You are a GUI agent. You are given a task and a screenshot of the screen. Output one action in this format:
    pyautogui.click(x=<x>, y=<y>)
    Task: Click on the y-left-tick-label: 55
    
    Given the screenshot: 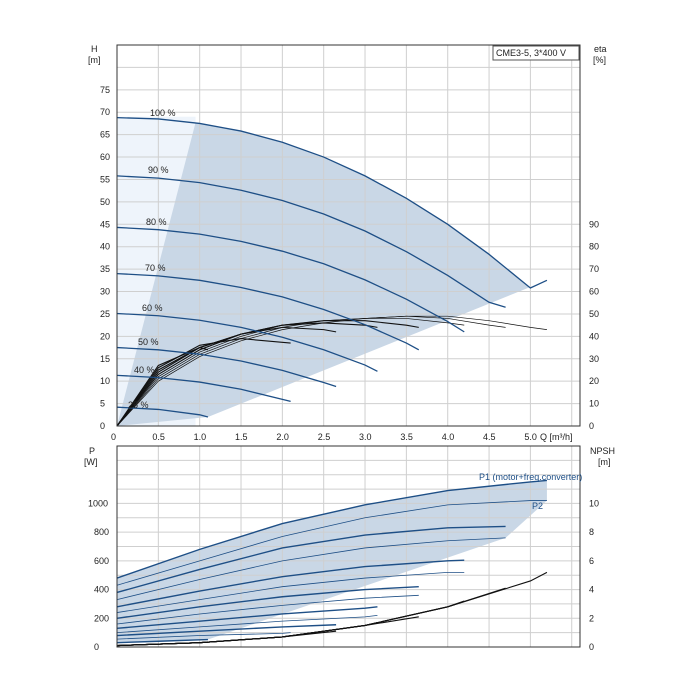 What is the action you would take?
    pyautogui.click(x=105, y=179)
    